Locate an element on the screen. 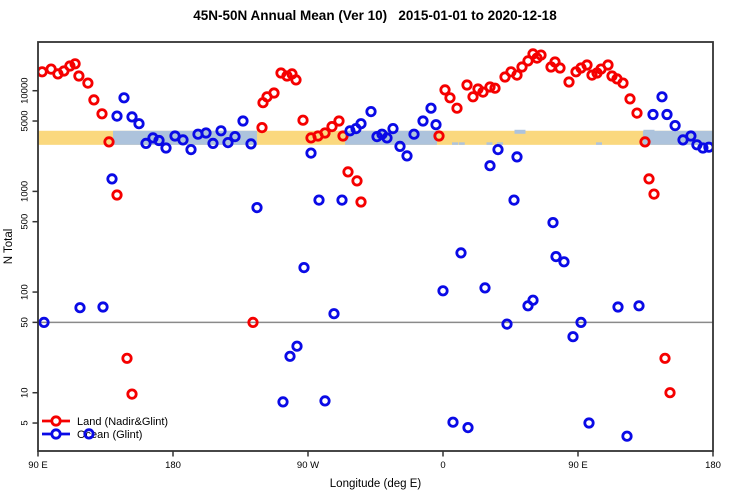 This screenshot has width=750, height=500. x-tick-label: 90 W is located at coordinates (308, 465).